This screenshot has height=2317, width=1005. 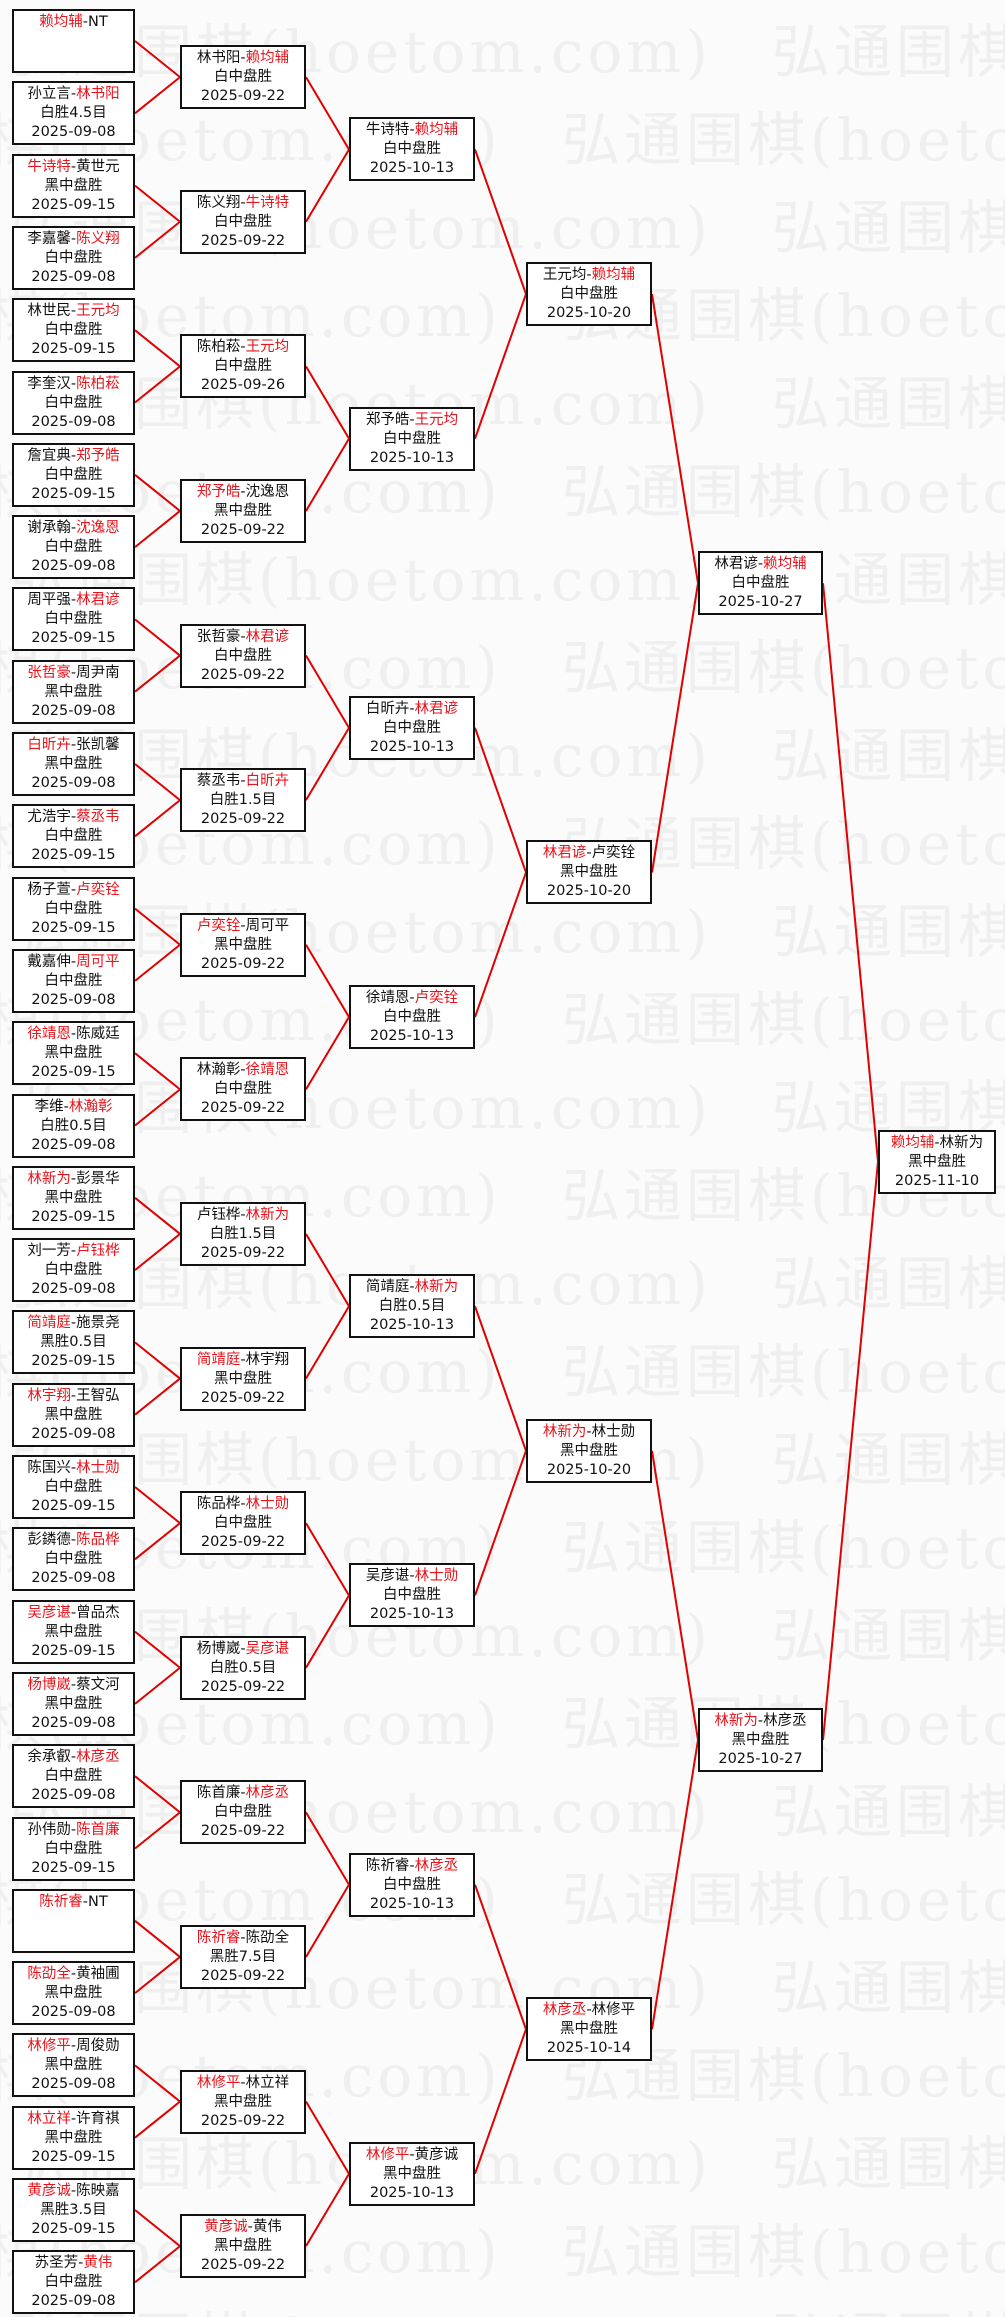 What do you see at coordinates (98, 2046) in the screenshot?
I see `player-name: 周俊勋` at bounding box center [98, 2046].